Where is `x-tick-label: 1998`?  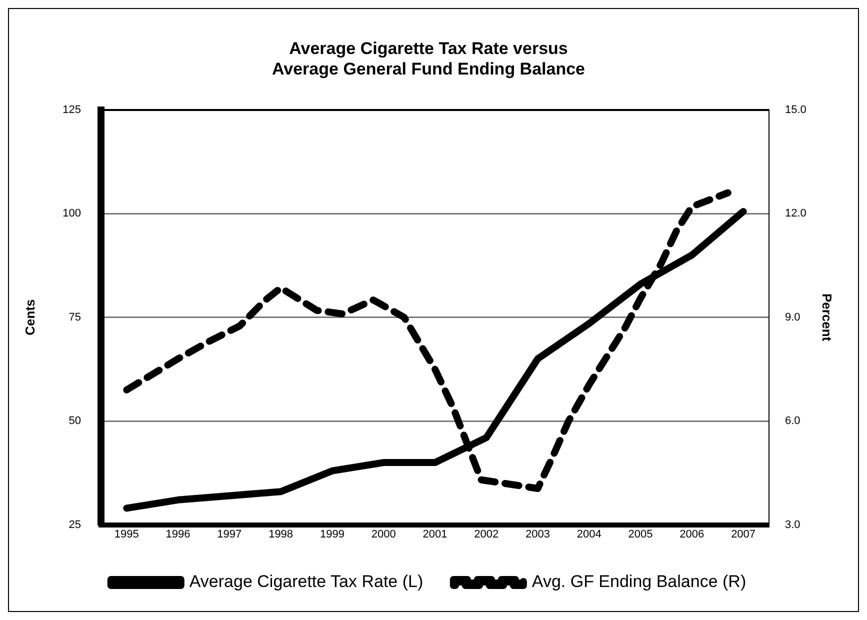
x-tick-label: 1998 is located at coordinates (281, 534).